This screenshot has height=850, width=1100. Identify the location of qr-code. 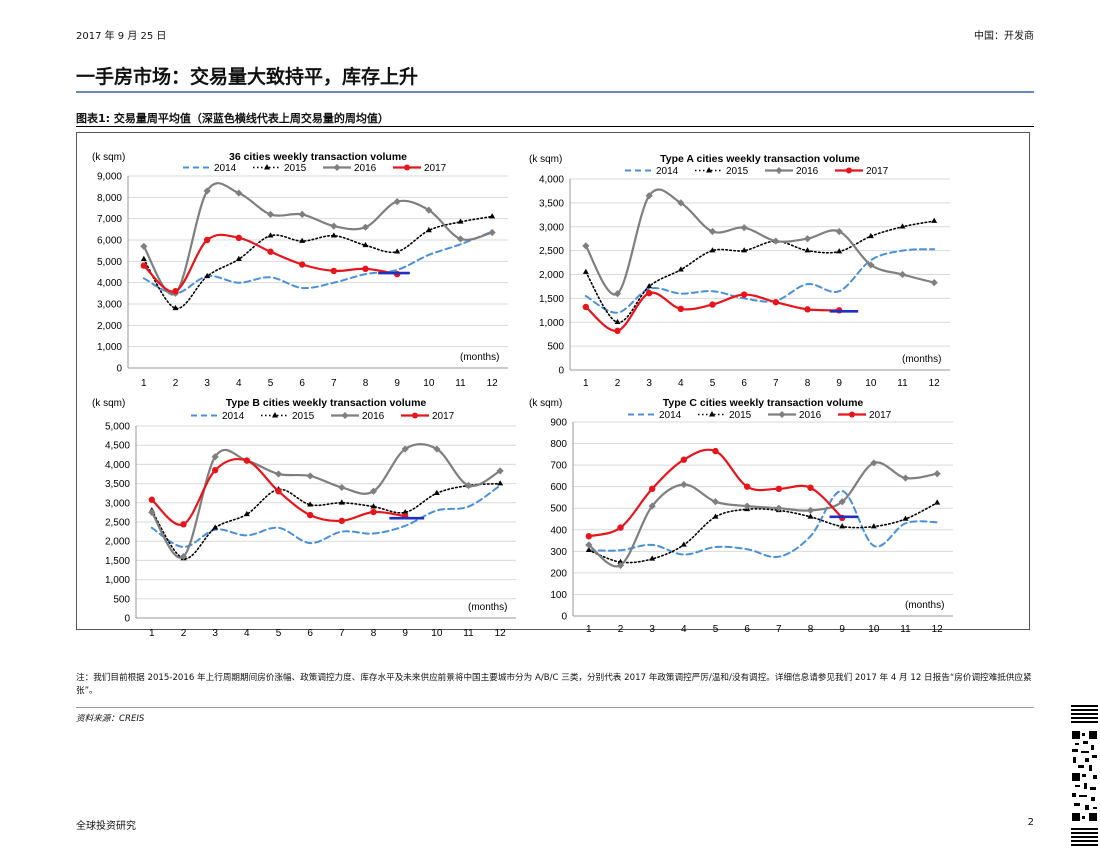
(1084, 776).